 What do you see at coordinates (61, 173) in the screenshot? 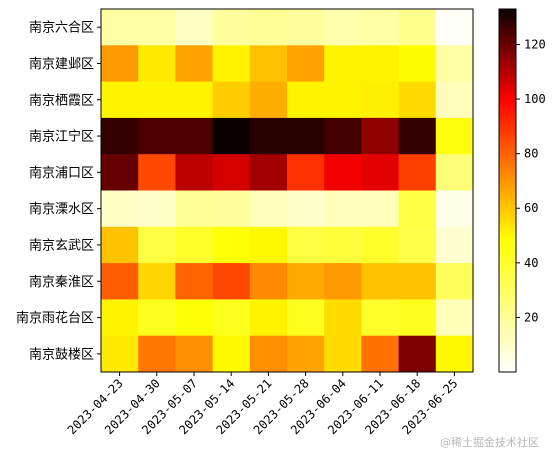
I see `y-tick-label: 南京浦口区` at bounding box center [61, 173].